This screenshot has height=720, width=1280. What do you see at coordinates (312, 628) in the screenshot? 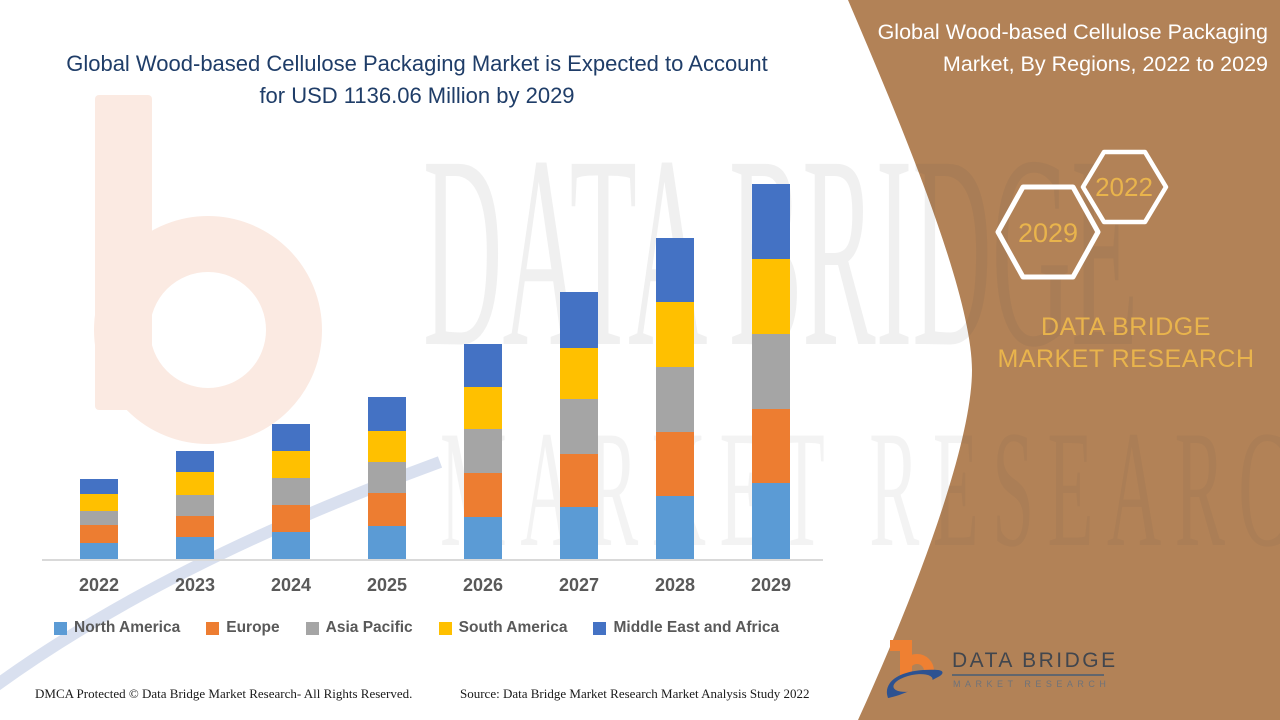
I see `legend-swatch-icon-asia-pacific` at bounding box center [312, 628].